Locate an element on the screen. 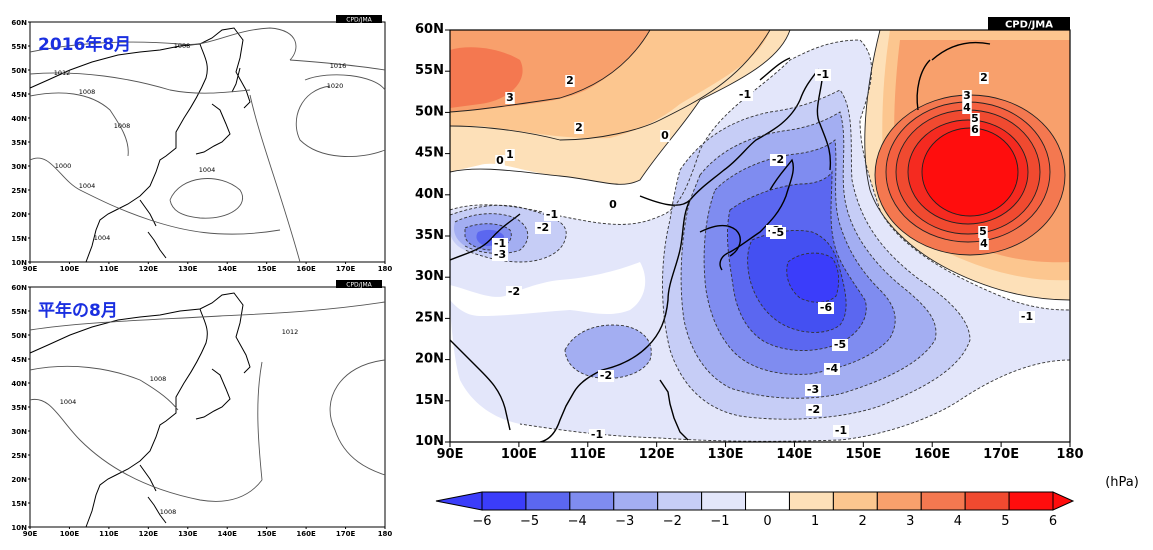  contour-label: 3 is located at coordinates (967, 95).